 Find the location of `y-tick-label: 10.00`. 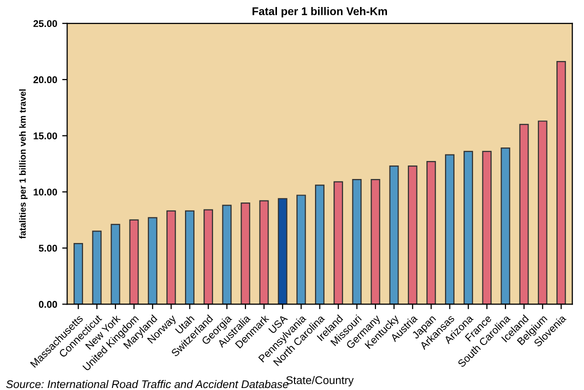

y-tick-label: 10.00 is located at coordinates (46, 192).